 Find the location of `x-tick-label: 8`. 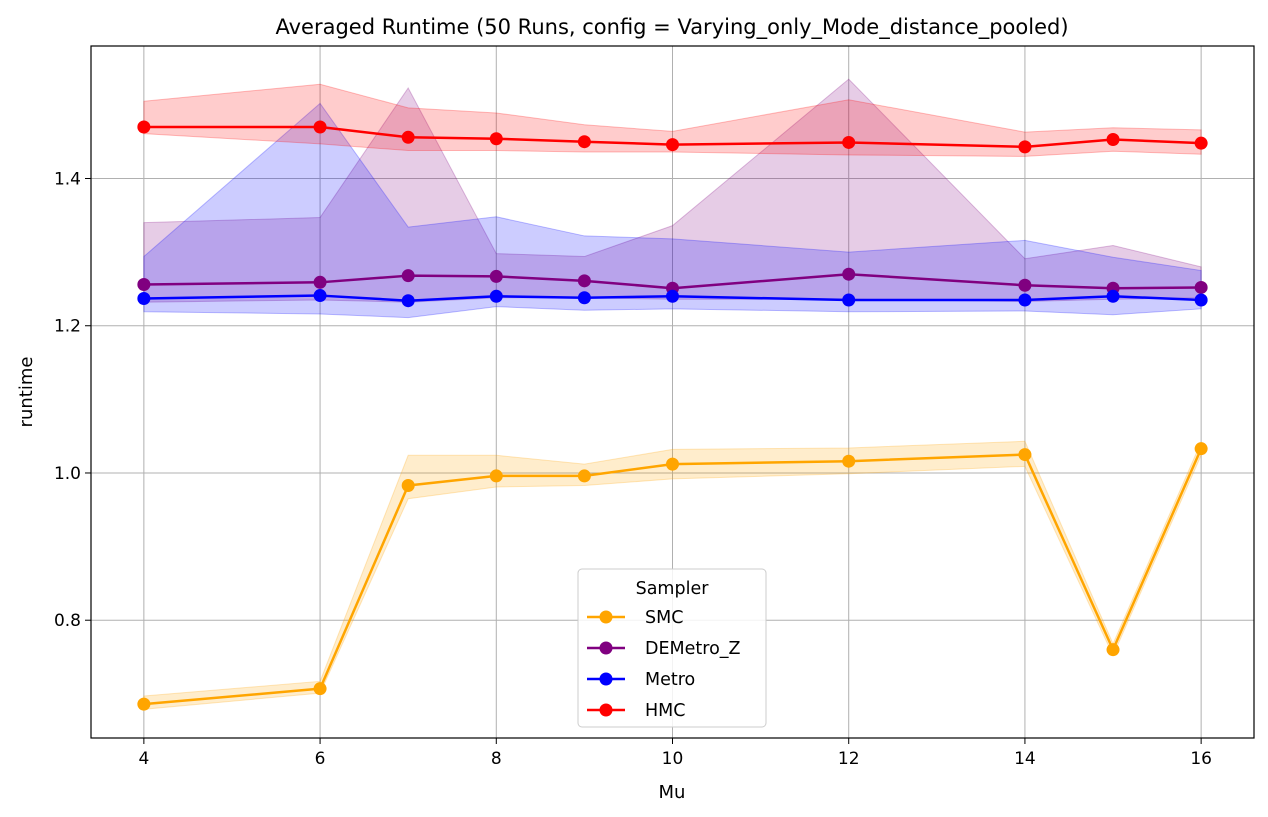

x-tick-label: 8 is located at coordinates (496, 759).